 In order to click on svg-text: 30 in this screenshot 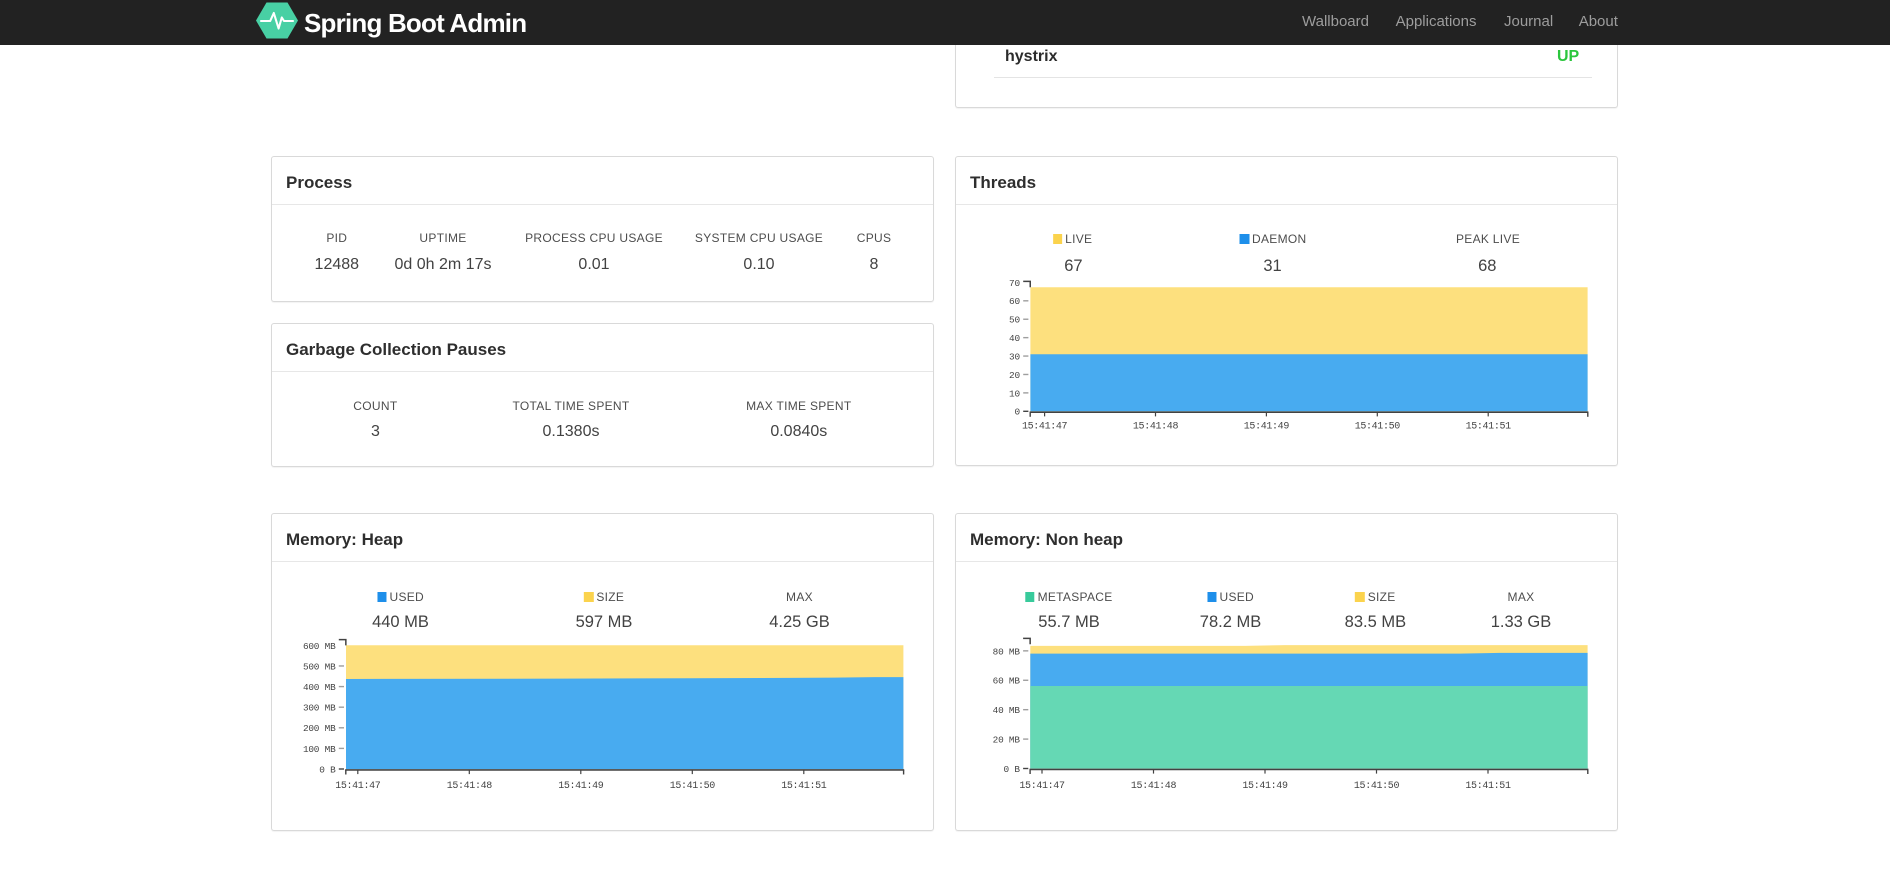, I will do `click(1014, 356)`.